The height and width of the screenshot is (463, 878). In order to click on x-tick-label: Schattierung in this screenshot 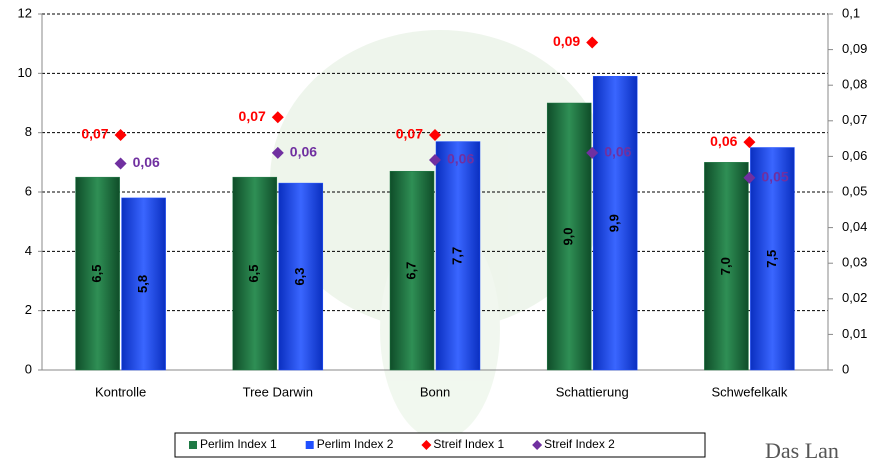, I will do `click(592, 391)`.